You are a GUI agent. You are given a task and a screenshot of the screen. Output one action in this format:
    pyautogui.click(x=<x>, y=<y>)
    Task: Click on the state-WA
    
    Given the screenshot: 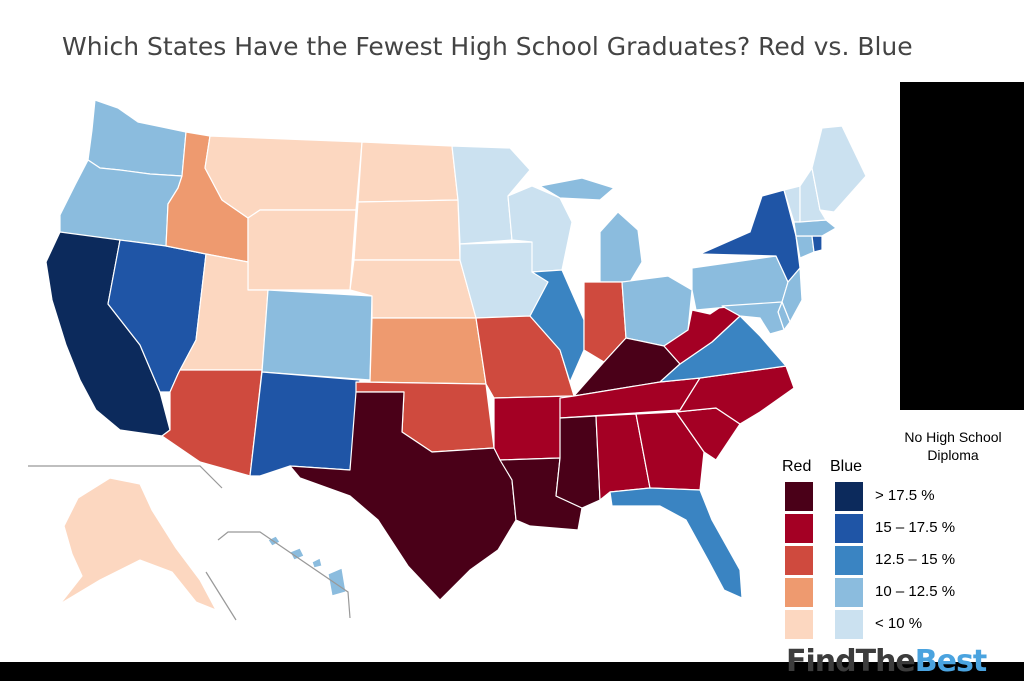 What is the action you would take?
    pyautogui.click(x=137, y=138)
    